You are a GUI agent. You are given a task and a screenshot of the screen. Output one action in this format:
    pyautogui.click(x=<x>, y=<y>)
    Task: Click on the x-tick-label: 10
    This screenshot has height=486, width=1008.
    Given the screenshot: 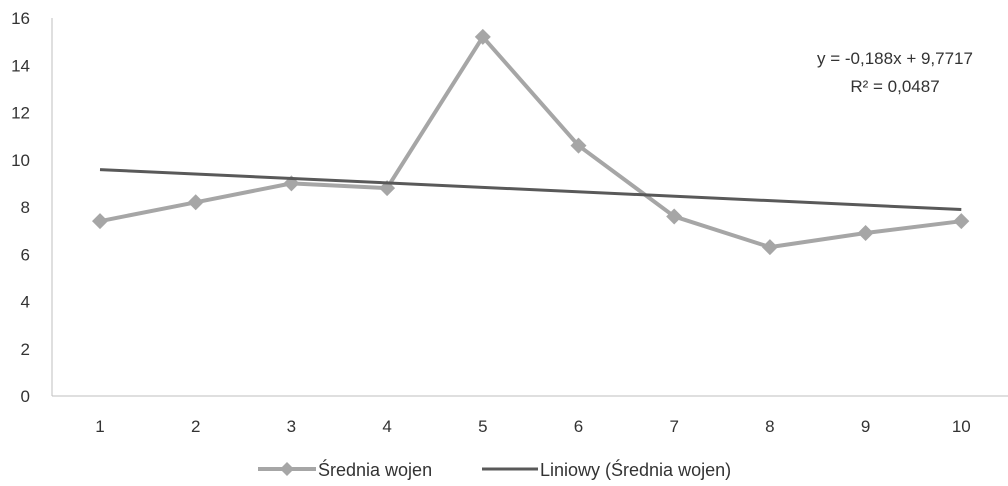 What is the action you would take?
    pyautogui.click(x=961, y=426)
    